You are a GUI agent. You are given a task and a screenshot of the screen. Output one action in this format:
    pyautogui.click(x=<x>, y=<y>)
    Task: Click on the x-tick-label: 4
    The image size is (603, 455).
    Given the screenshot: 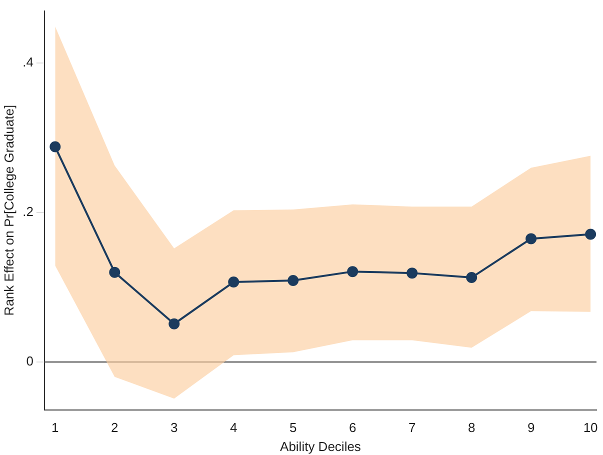 What is the action you would take?
    pyautogui.click(x=234, y=428)
    